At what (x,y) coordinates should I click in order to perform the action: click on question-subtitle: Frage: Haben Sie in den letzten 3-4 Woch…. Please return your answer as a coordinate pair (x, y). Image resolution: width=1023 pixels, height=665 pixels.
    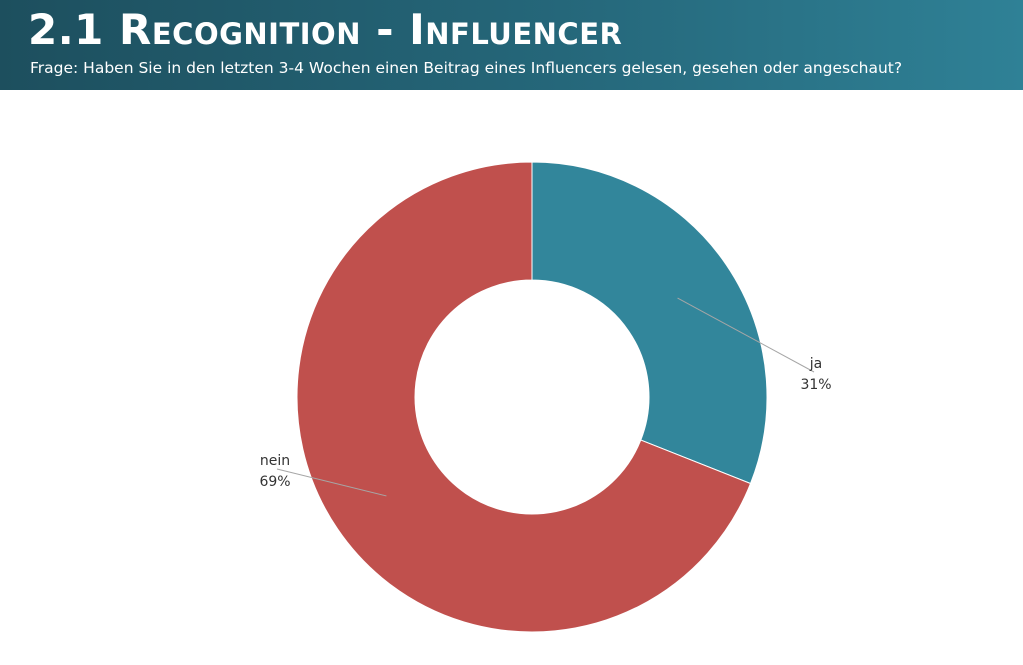
    Looking at the image, I should click on (466, 68).